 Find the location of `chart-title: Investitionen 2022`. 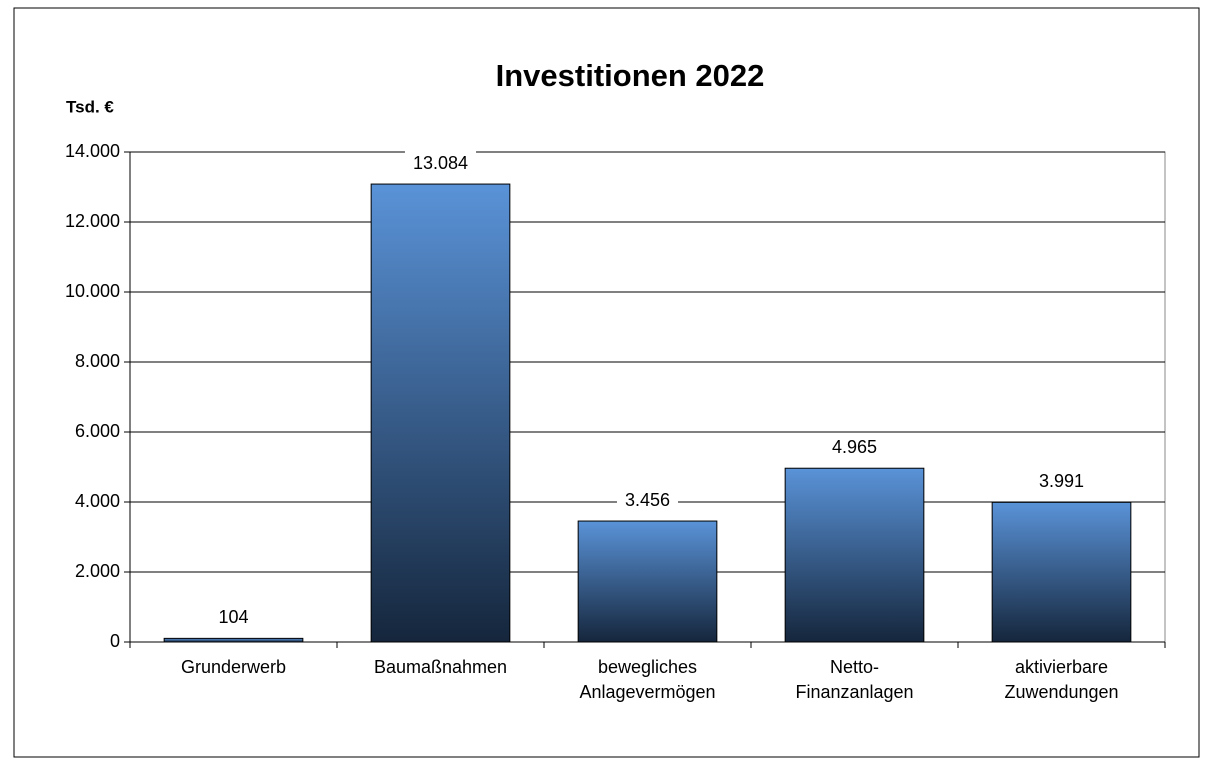

chart-title: Investitionen 2022 is located at coordinates (630, 75).